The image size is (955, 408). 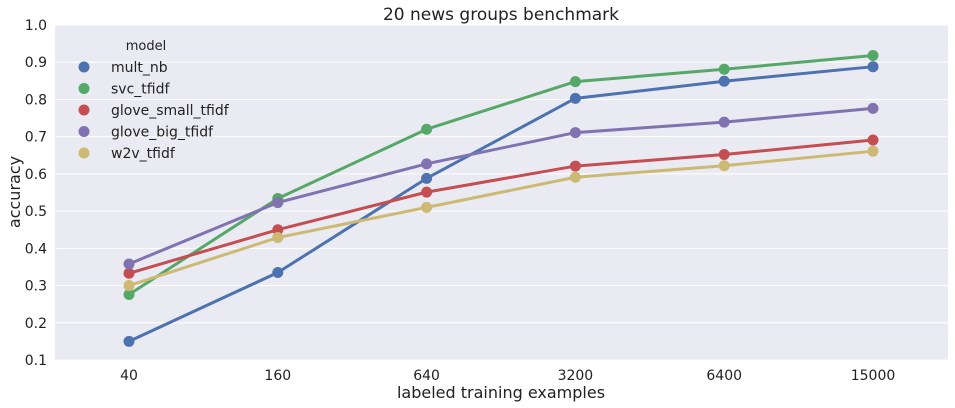 What do you see at coordinates (170, 111) in the screenshot?
I see `legend-label: glove_small_tfidf` at bounding box center [170, 111].